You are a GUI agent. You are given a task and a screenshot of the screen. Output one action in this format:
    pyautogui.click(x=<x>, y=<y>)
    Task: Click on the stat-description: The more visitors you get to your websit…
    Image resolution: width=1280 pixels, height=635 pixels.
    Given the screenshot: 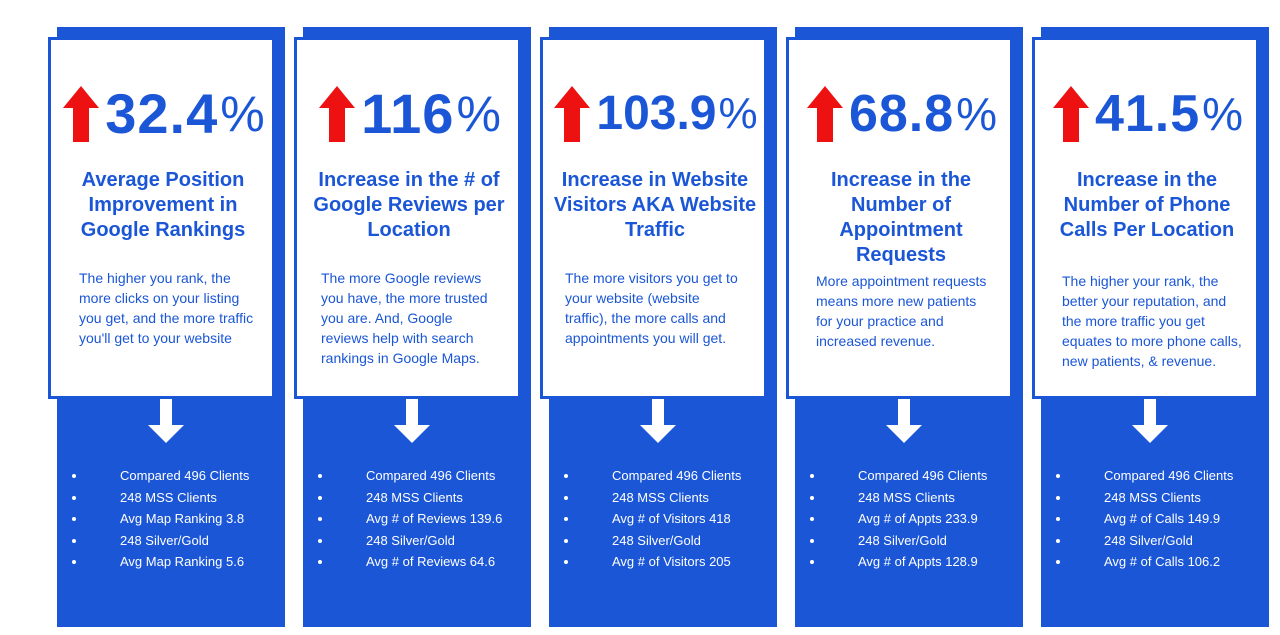 What is the action you would take?
    pyautogui.click(x=651, y=308)
    